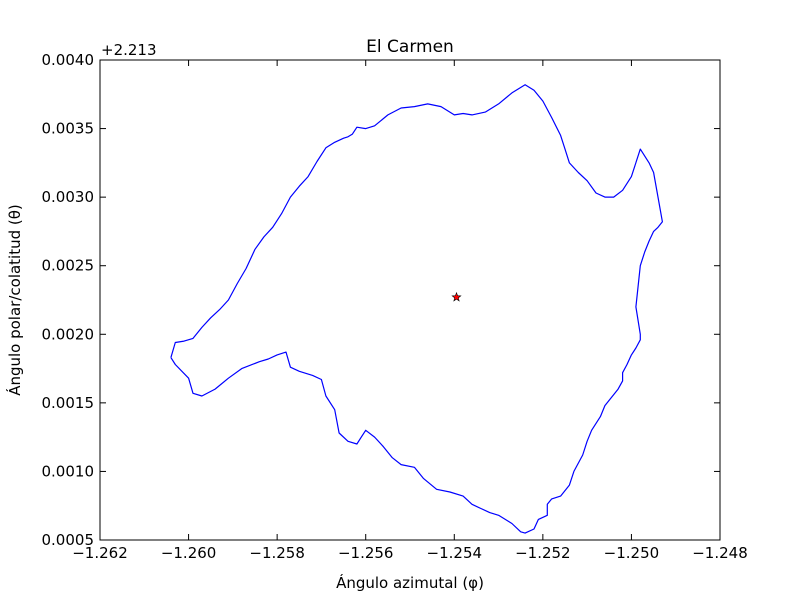  I want to click on y-tick-label: 0.0025, so click(68, 266).